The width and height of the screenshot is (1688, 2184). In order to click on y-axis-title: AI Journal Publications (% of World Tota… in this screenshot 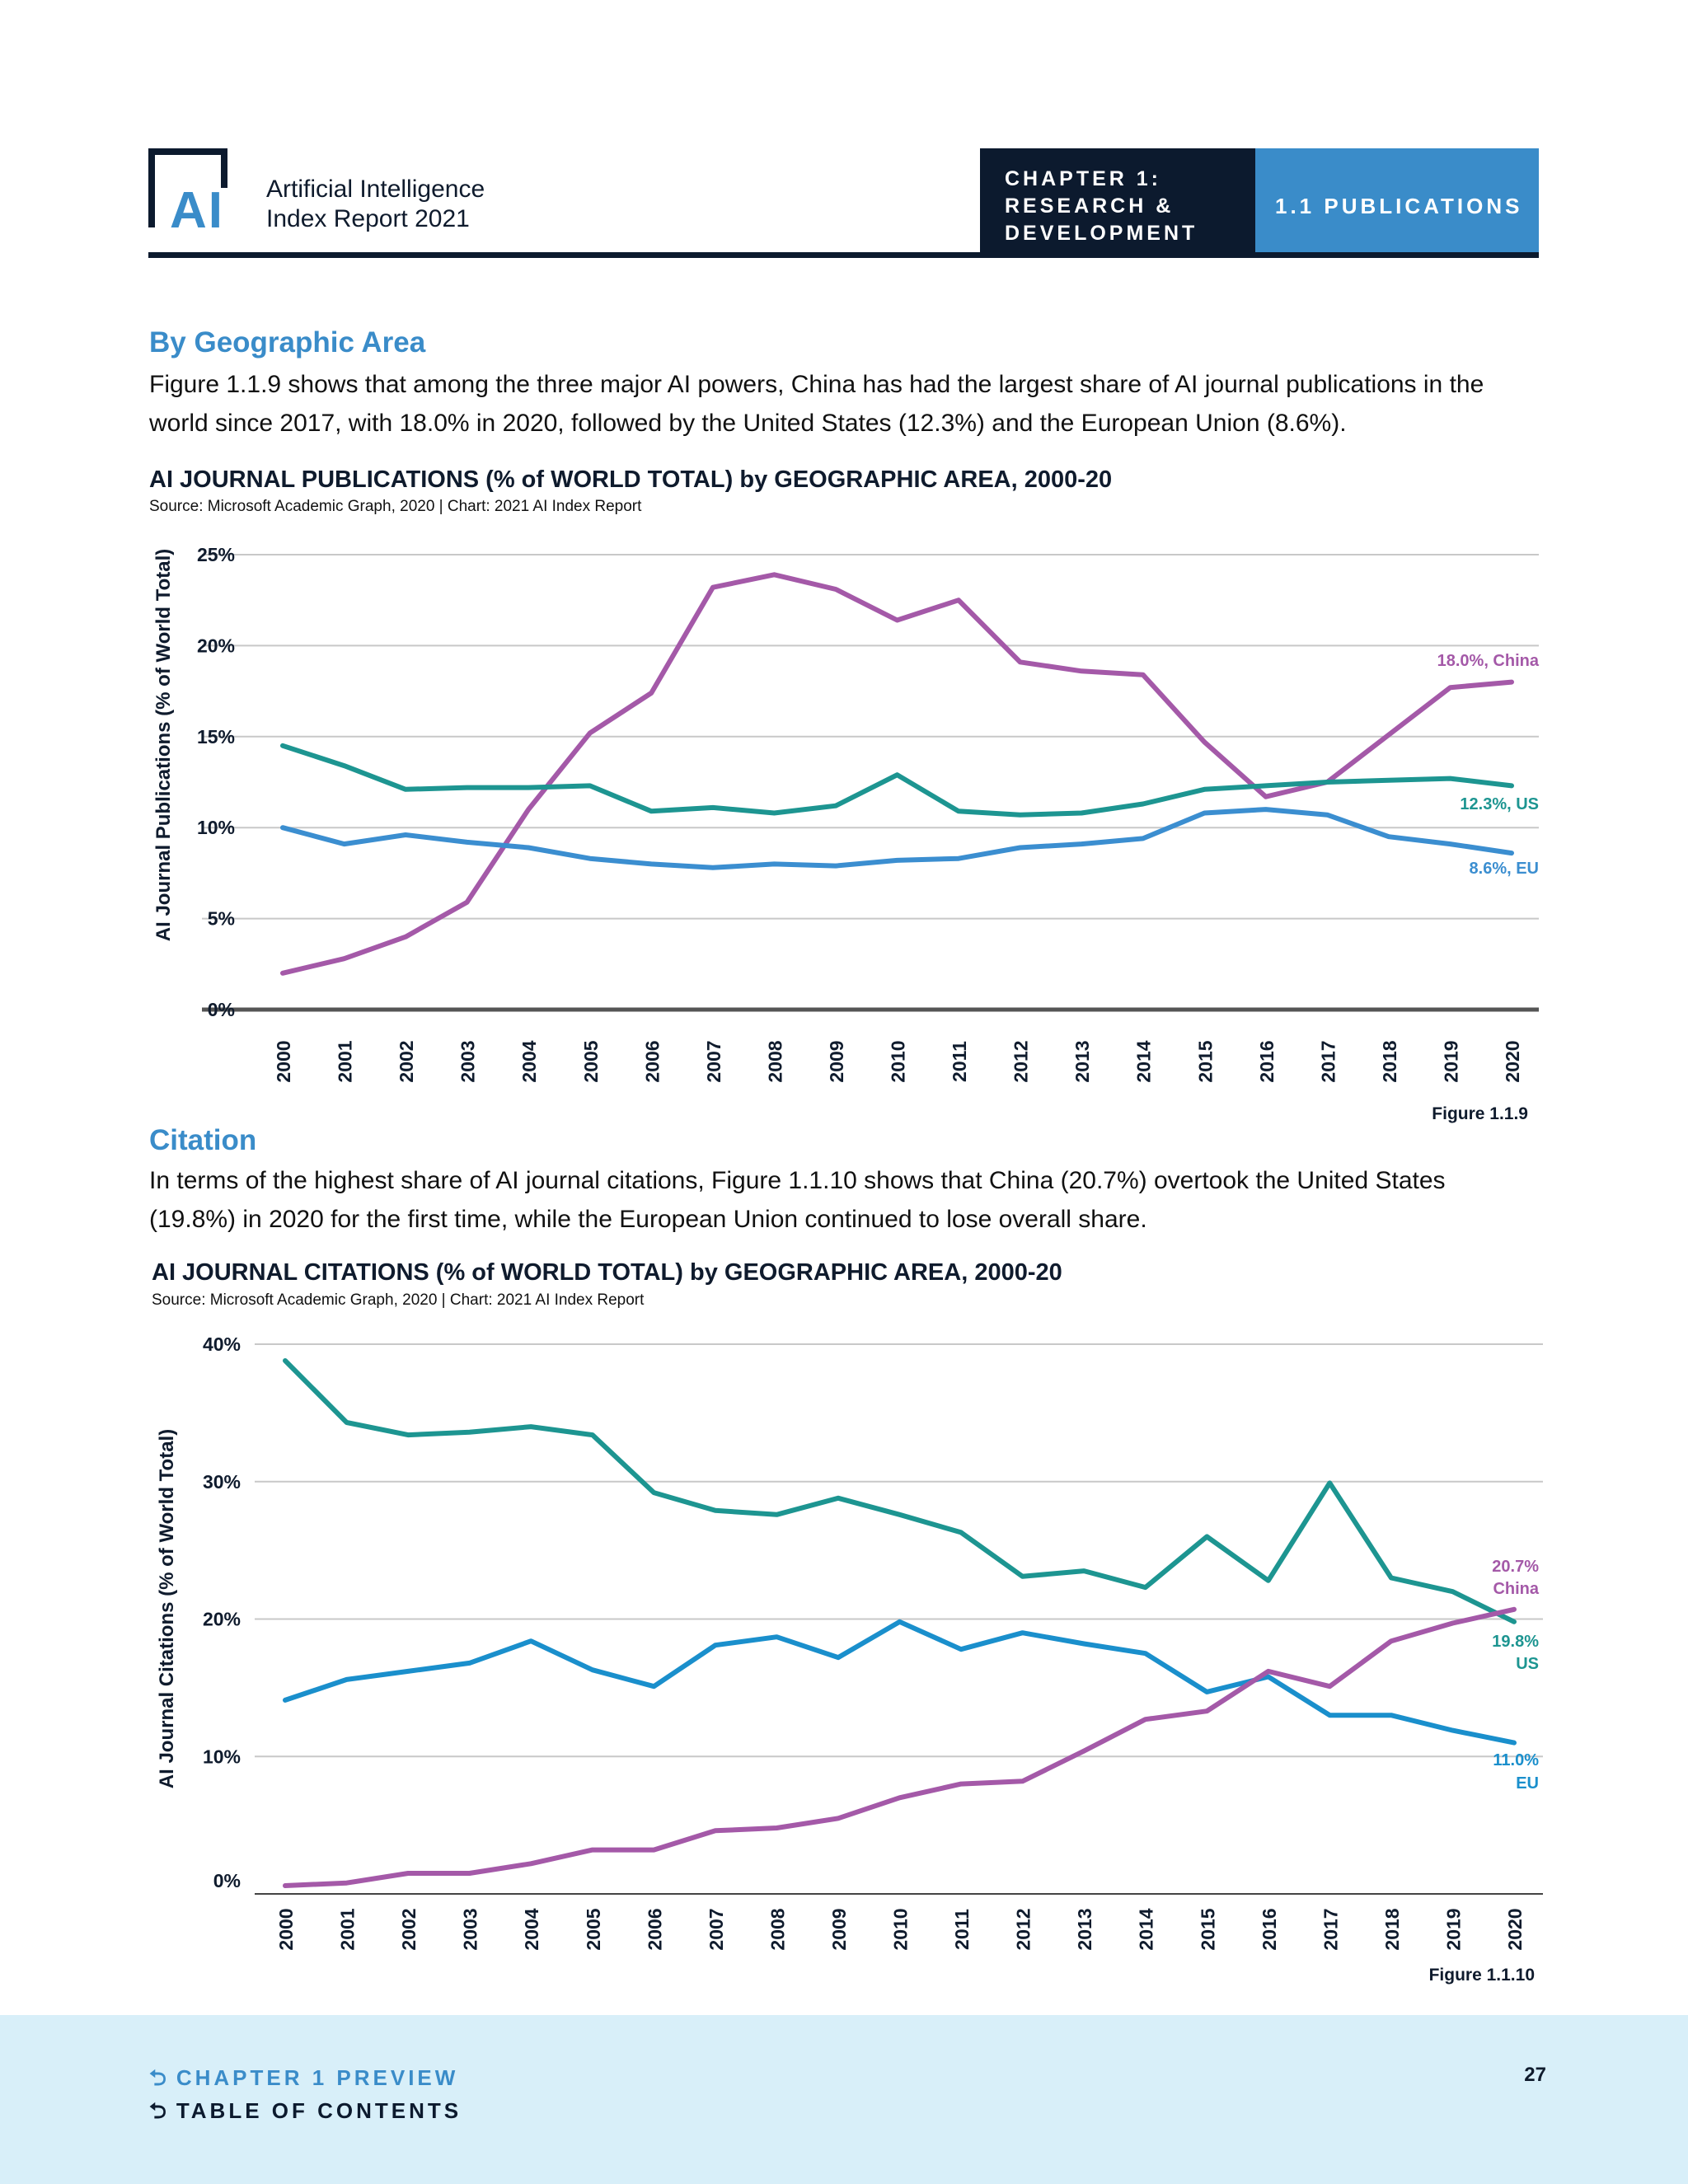, I will do `click(163, 745)`.